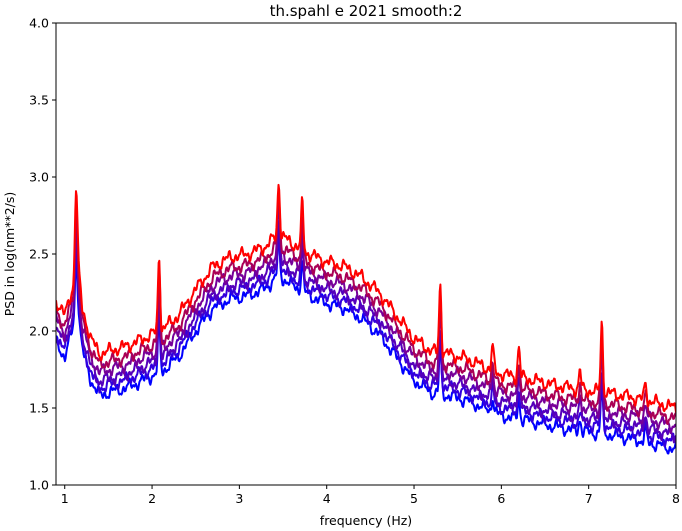 Image resolution: width=682 pixels, height=531 pixels. Describe the element at coordinates (366, 11) in the screenshot. I see `chart-title: th.spahl e 2021 smooth:2` at that location.